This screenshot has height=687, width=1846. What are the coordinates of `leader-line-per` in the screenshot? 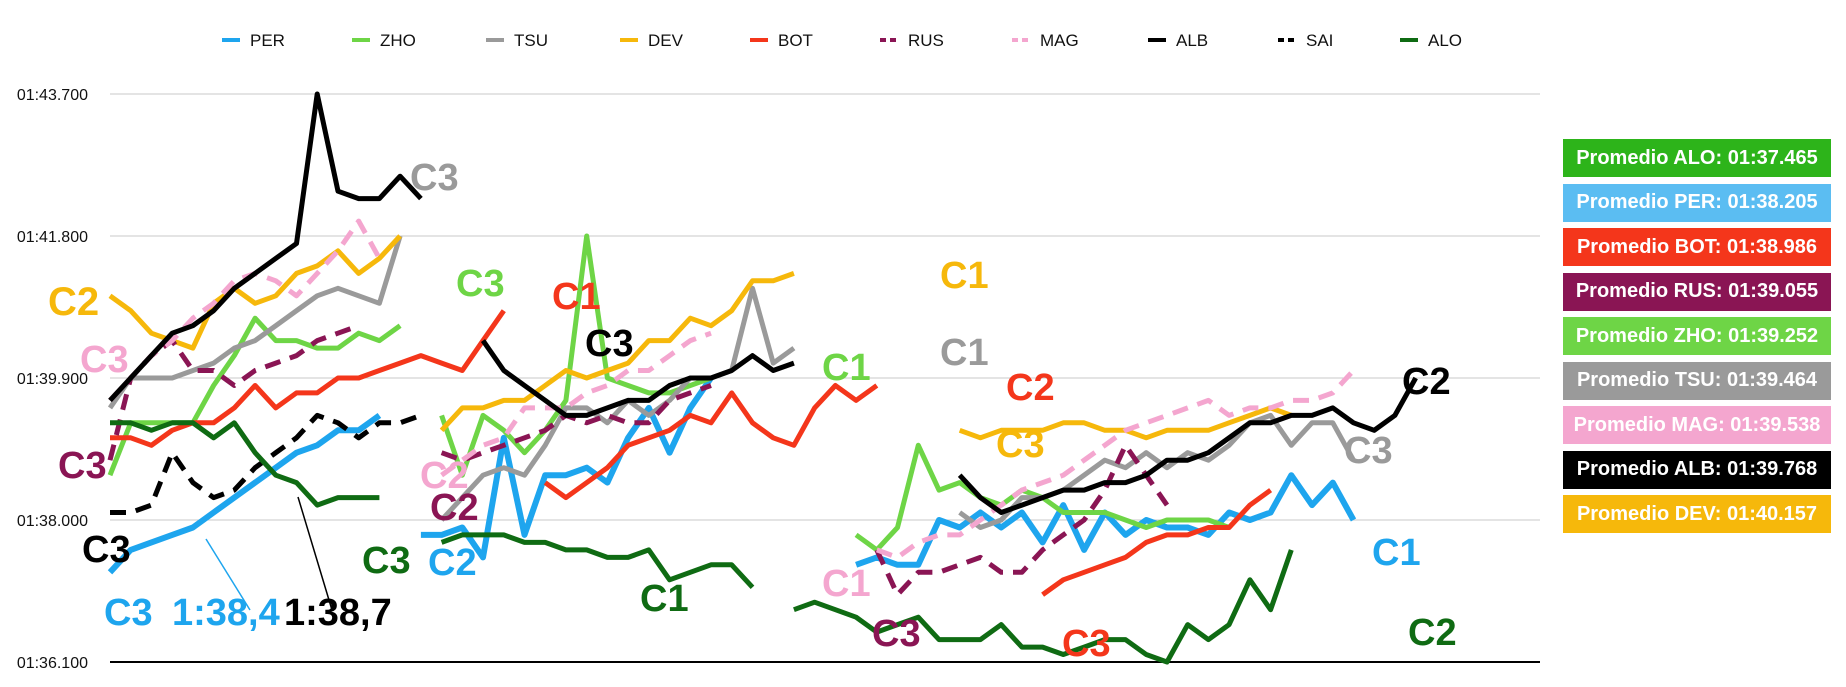 It's located at (228, 574).